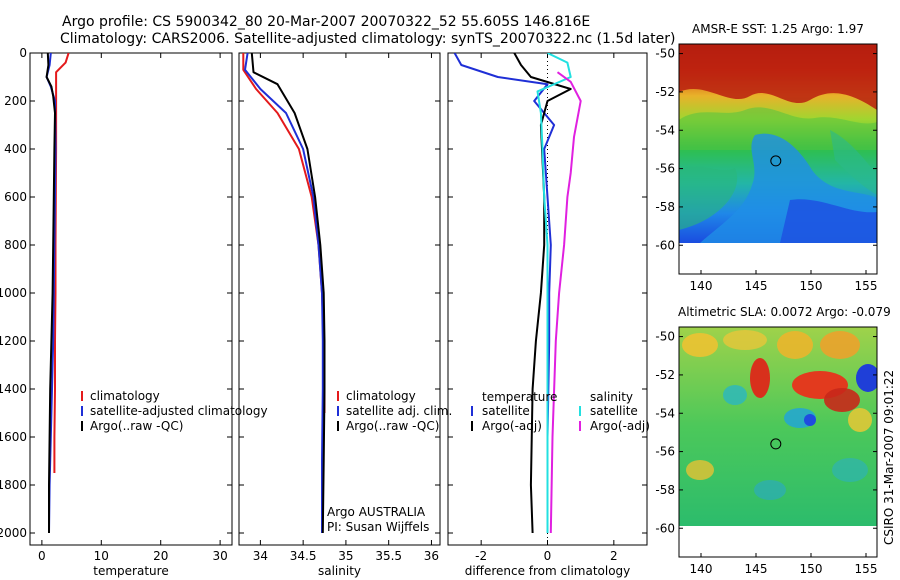  I want to click on ytick-label: 600, so click(15, 197).